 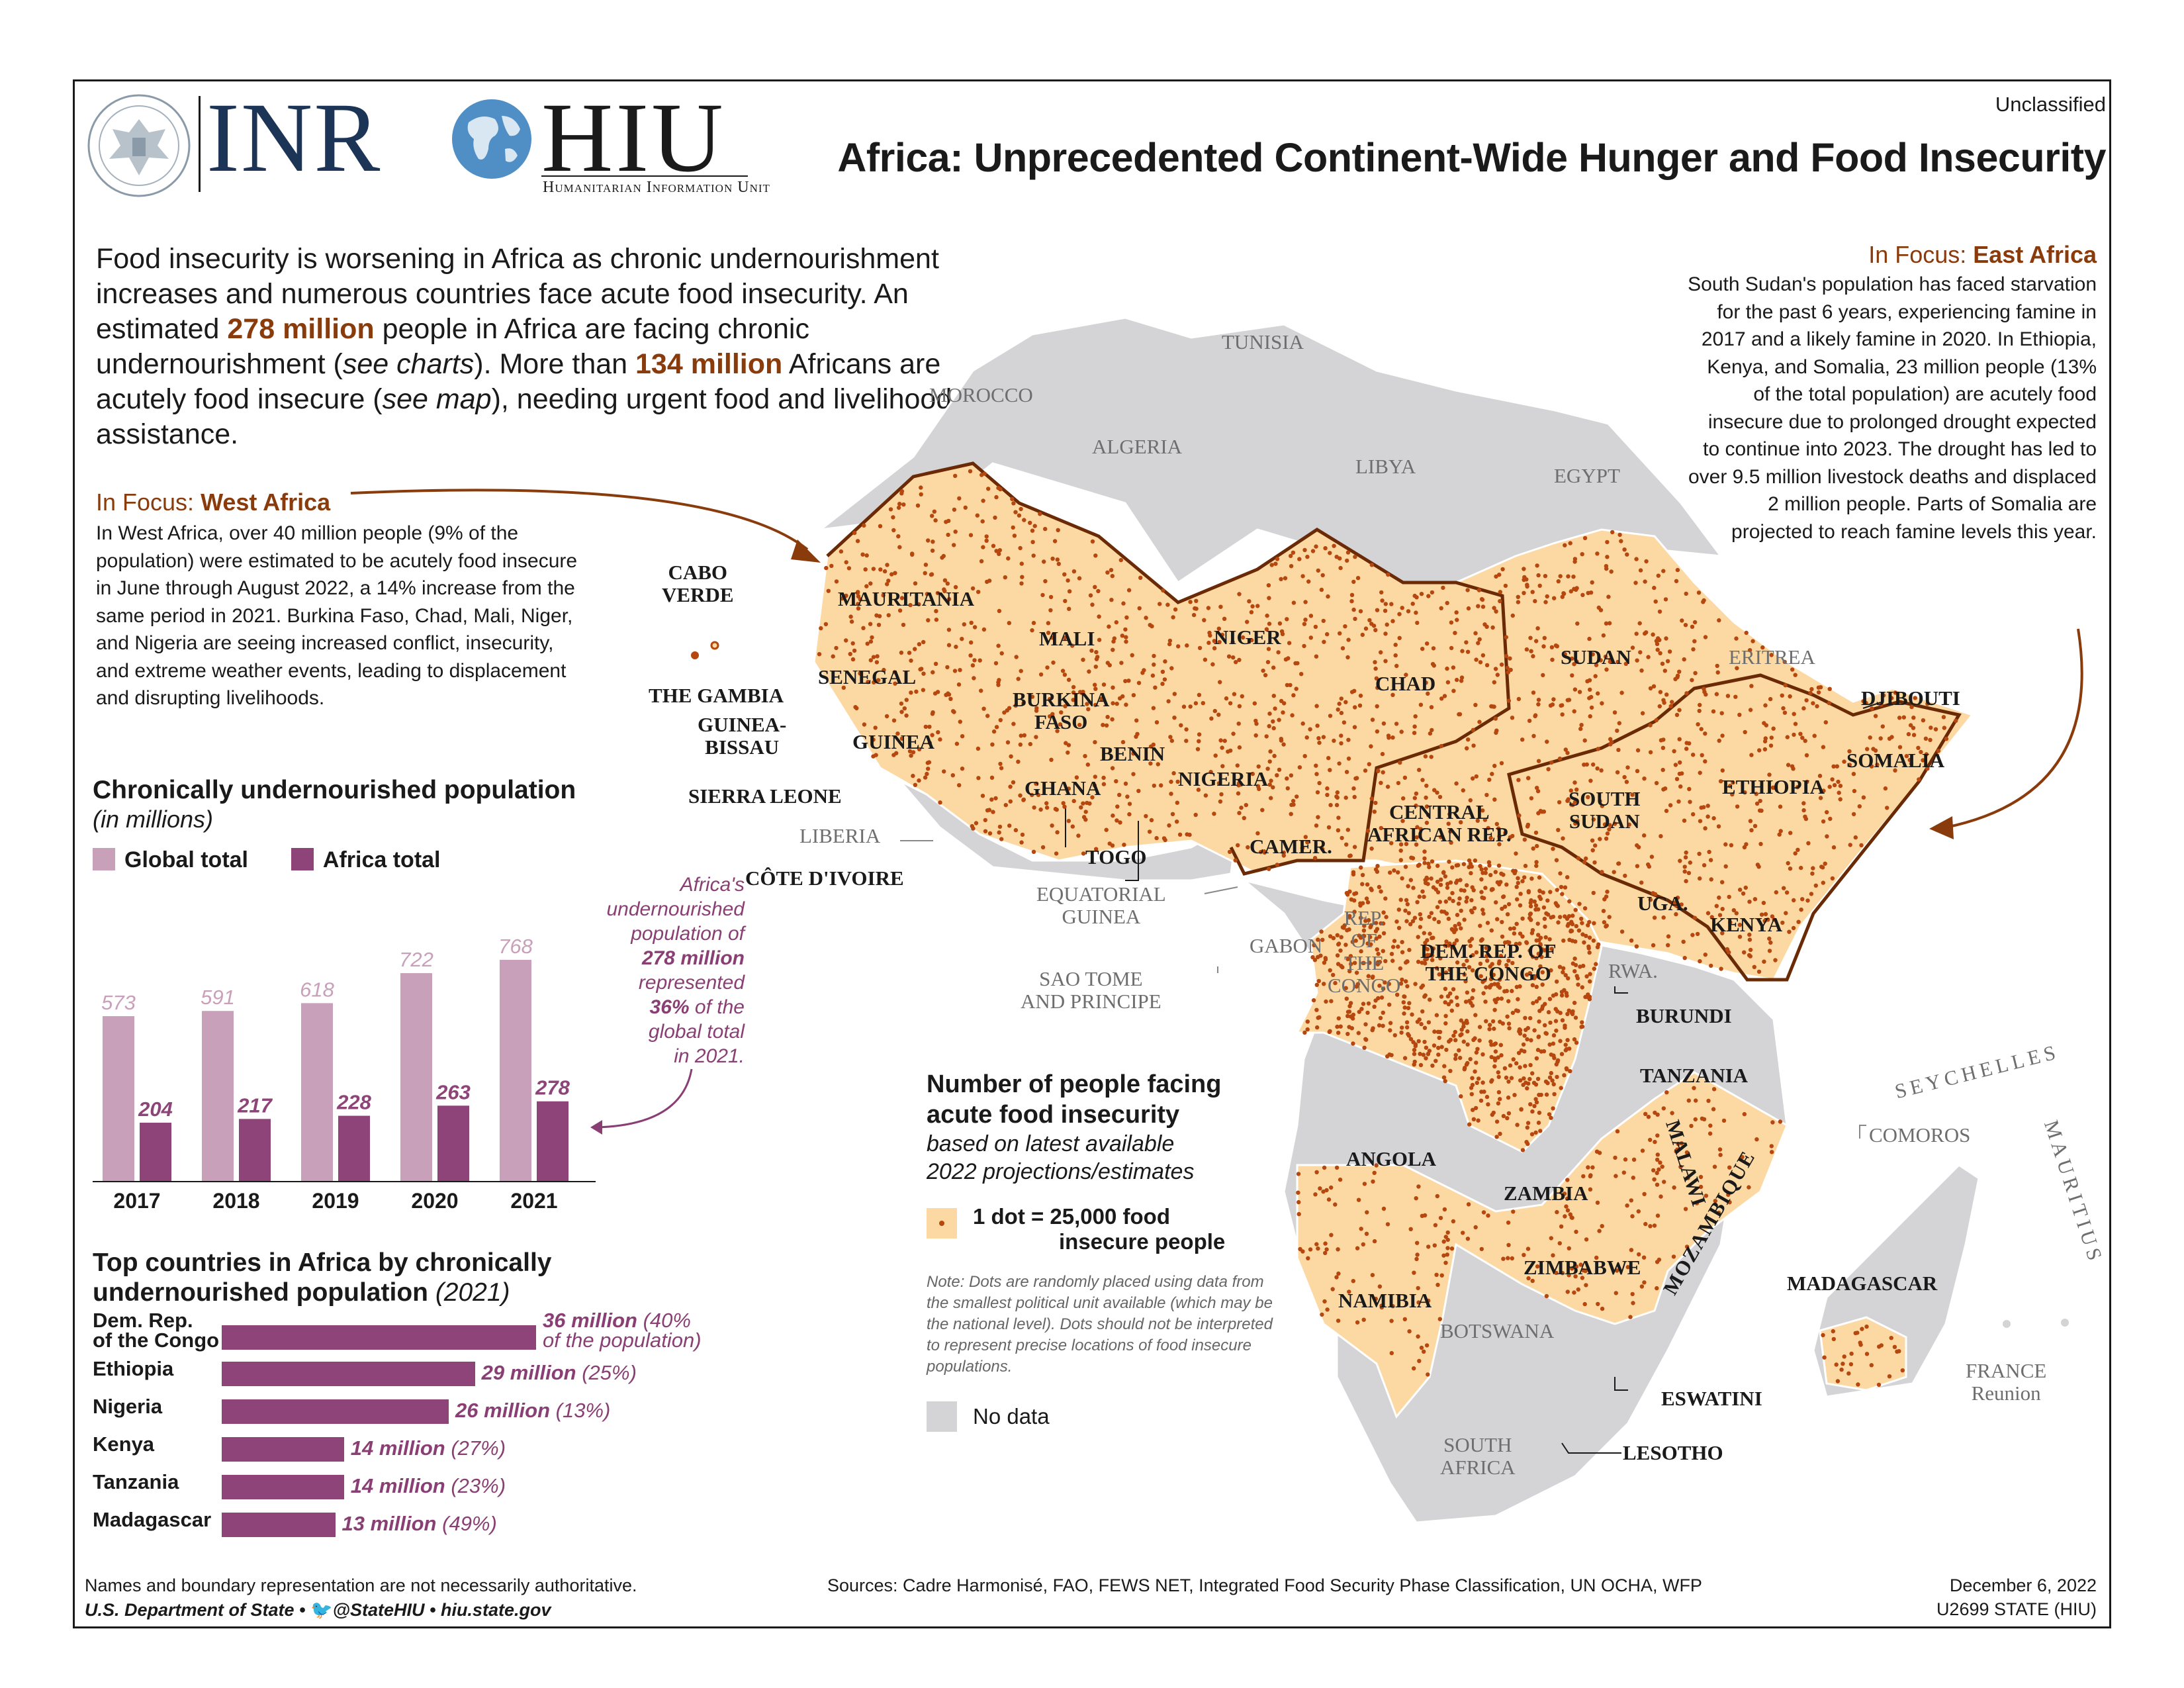 What do you see at coordinates (717, 695) in the screenshot?
I see `map-label-the-gambia: THE GAMBIA` at bounding box center [717, 695].